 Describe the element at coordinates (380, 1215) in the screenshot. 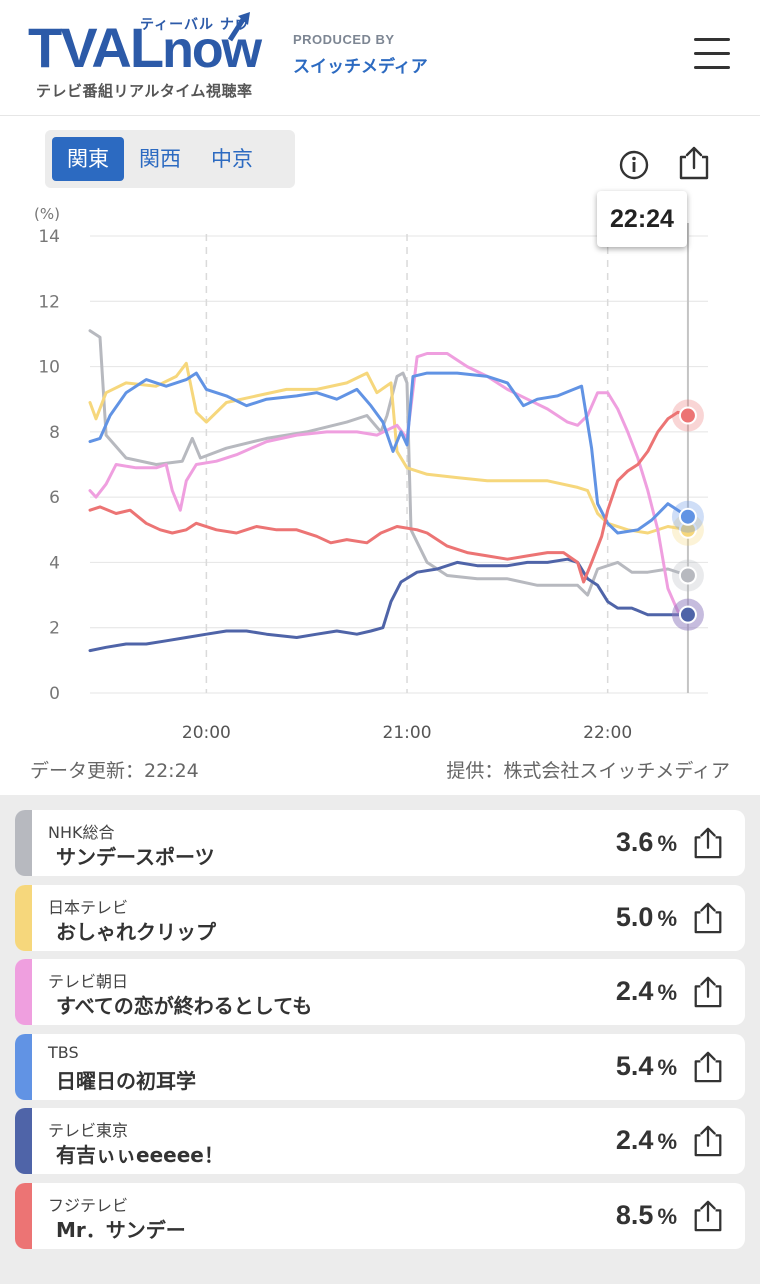

I see `channel-card-fuji: フジテレビ Mr．サンデー 8.5%` at that location.